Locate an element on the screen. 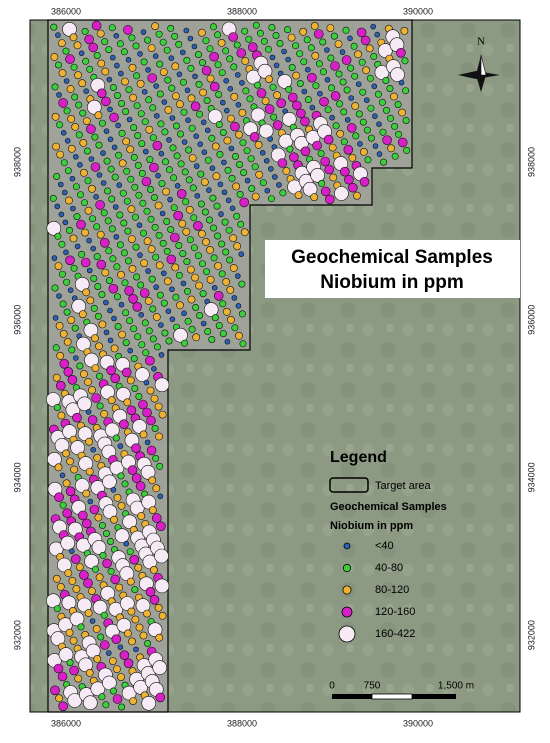 The height and width of the screenshot is (743, 550). legend-label: Target area is located at coordinates (403, 486).